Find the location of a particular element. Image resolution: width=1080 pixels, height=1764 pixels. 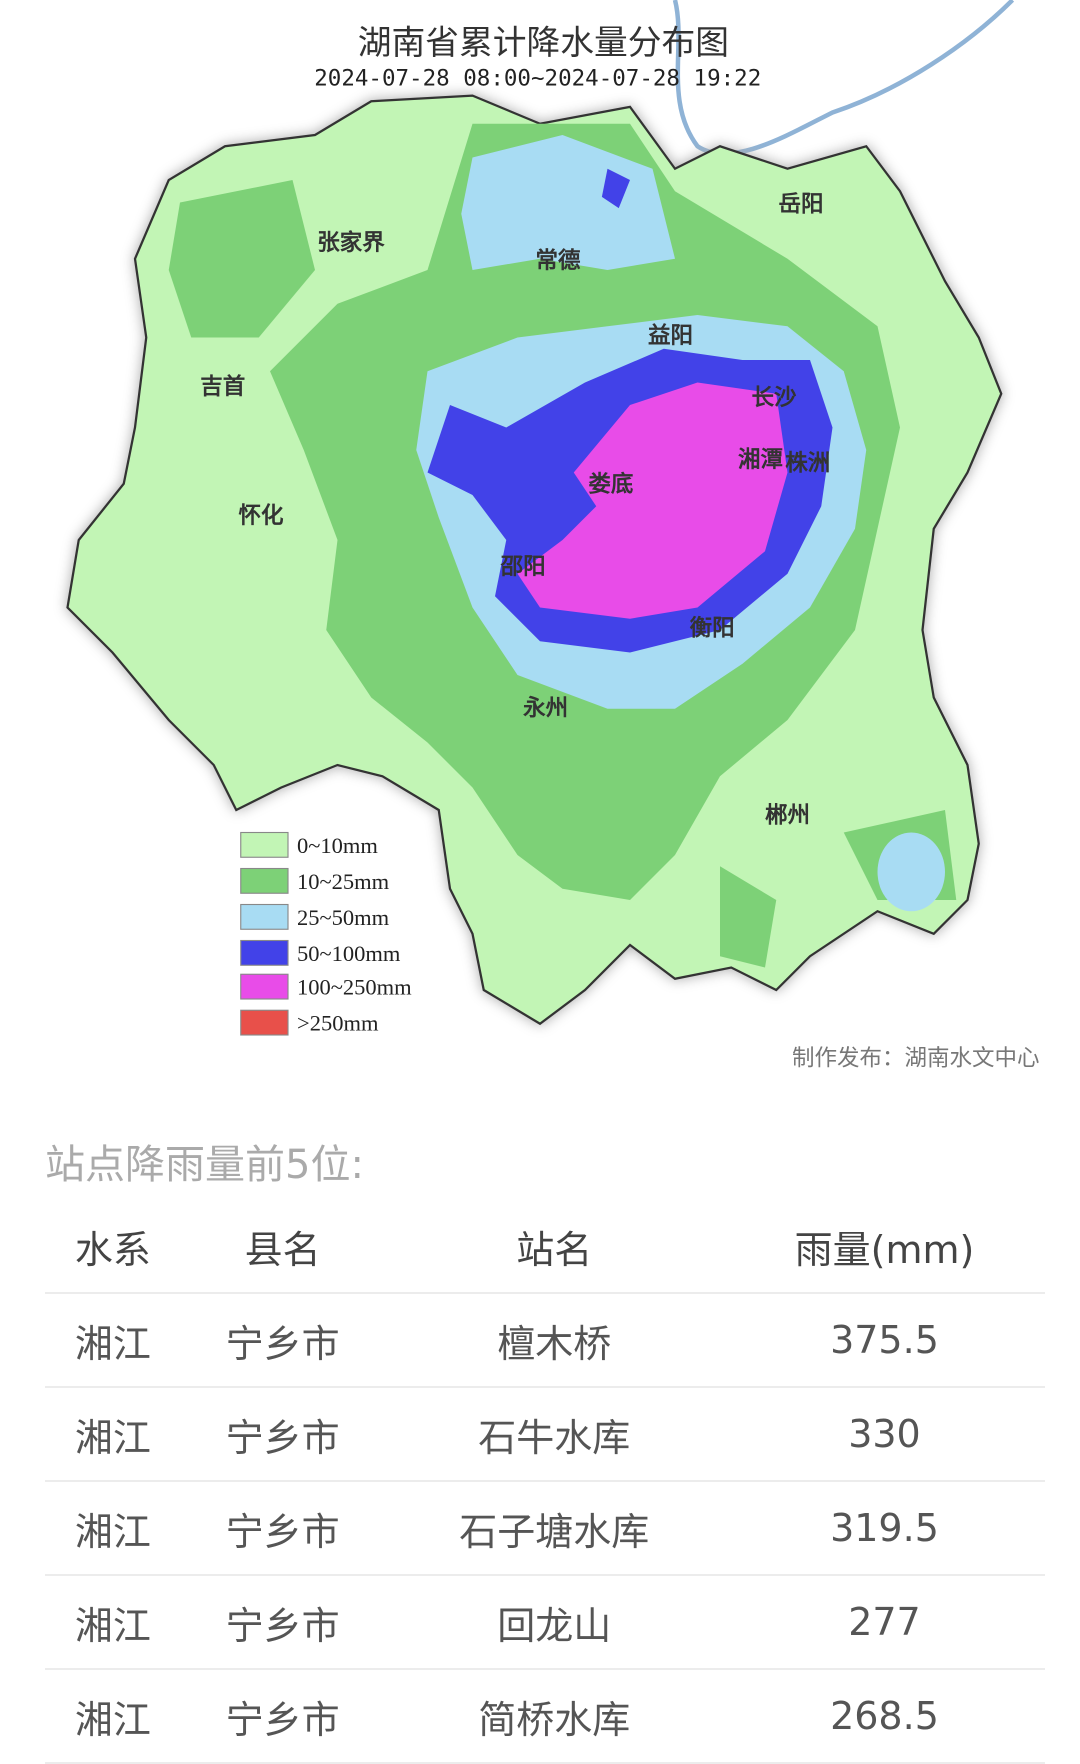

table-cell: 回龙山 is located at coordinates (554, 1622).